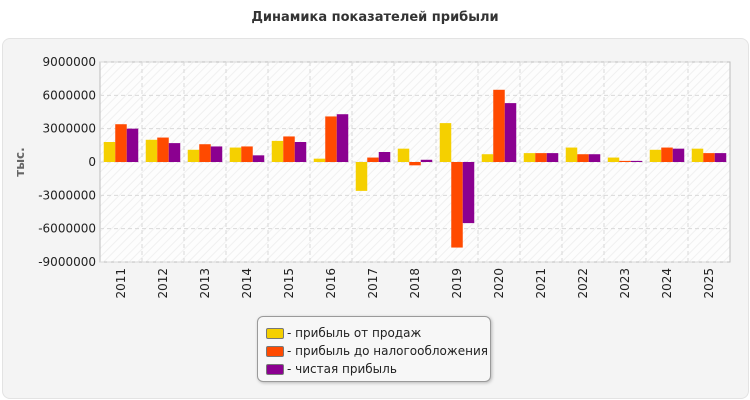  I want to click on x-tick-label: 2014, so click(247, 283).